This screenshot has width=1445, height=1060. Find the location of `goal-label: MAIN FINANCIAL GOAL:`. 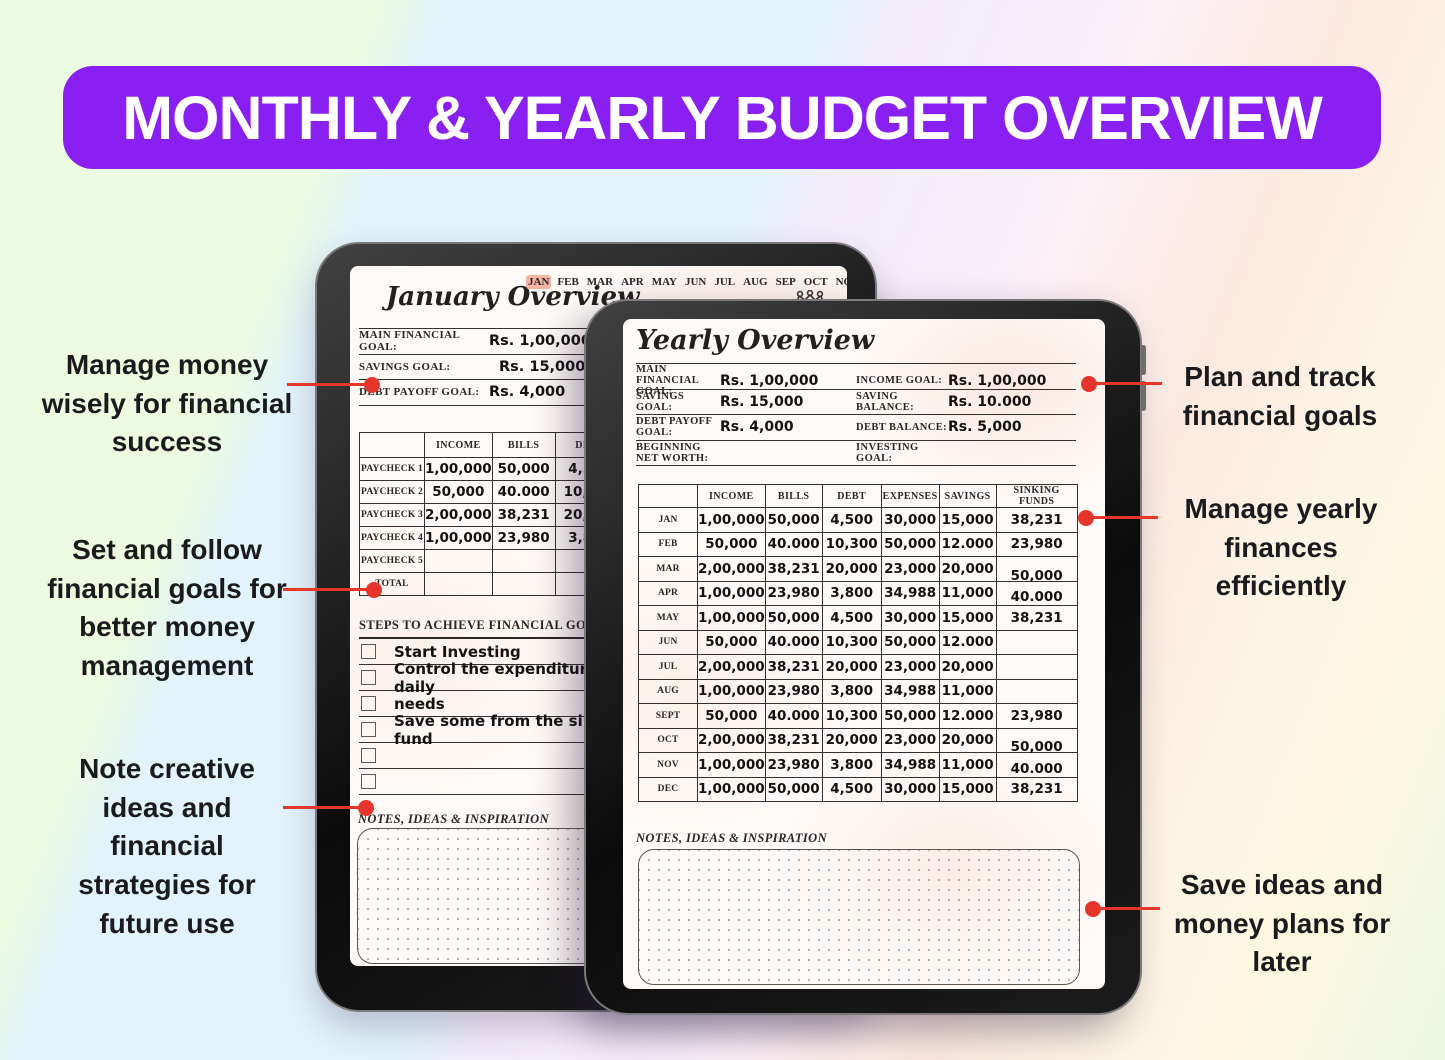

goal-label: MAIN FINANCIAL GOAL: is located at coordinates (667, 380).